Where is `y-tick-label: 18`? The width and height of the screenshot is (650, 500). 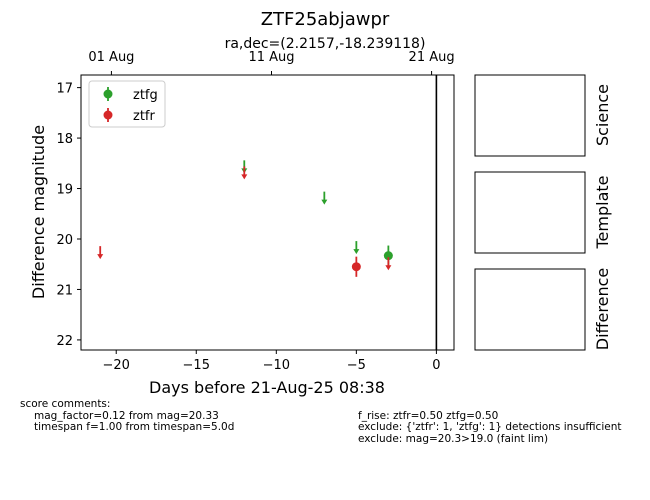
y-tick-label: 18 is located at coordinates (64, 139).